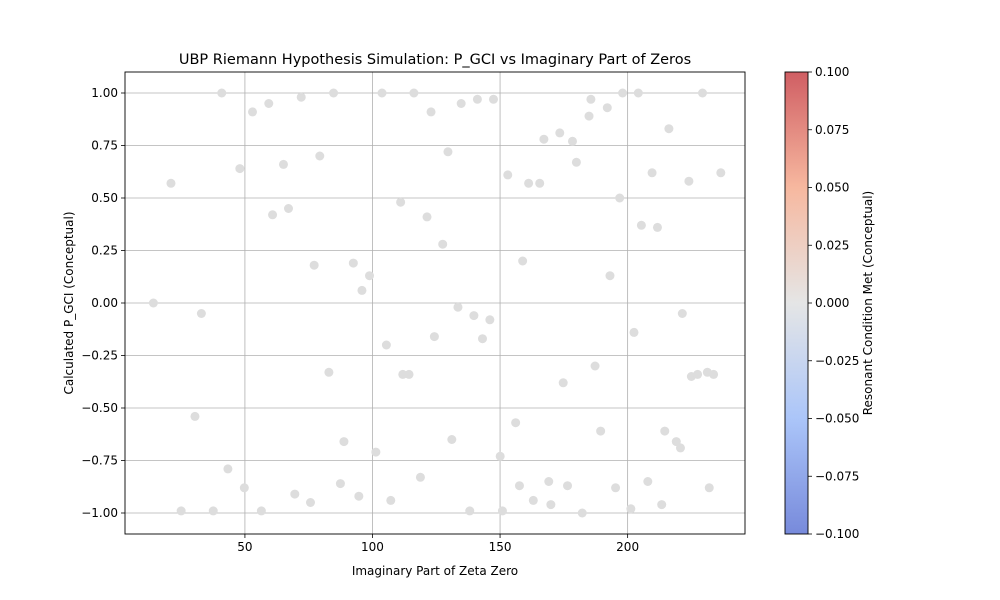 The height and width of the screenshot is (600, 1000). Describe the element at coordinates (104, 198) in the screenshot. I see `y-tick-label: 0.50` at that location.